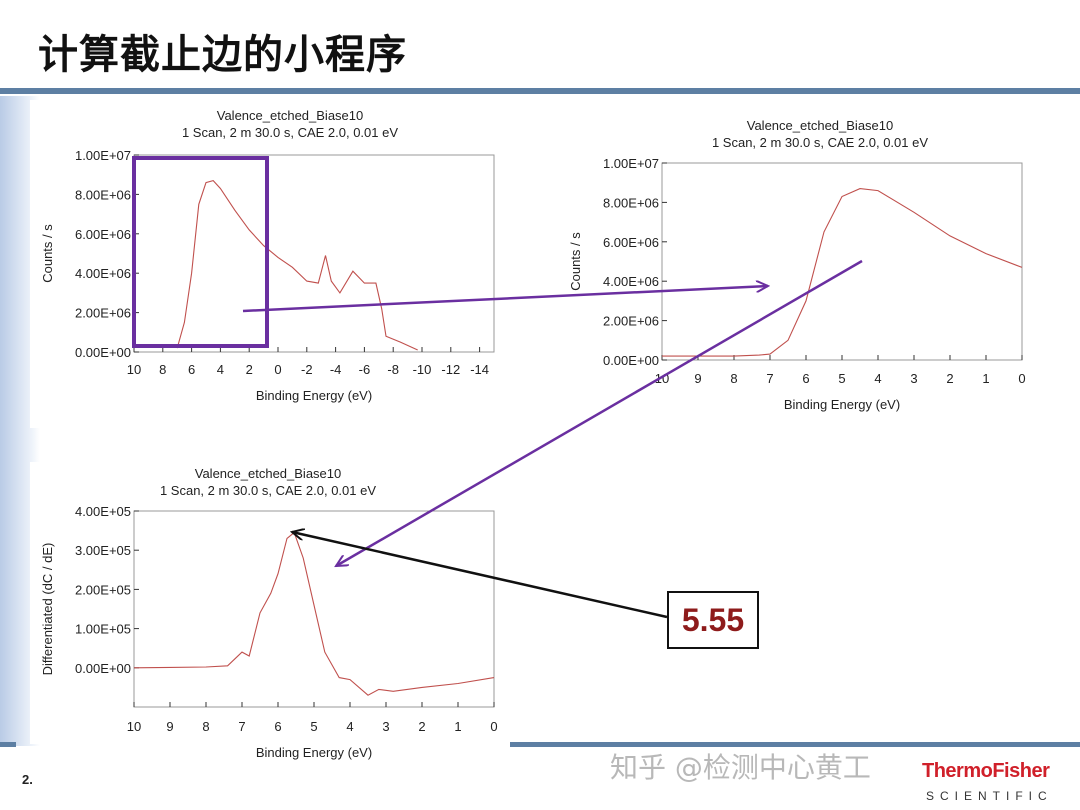  I want to click on x-tick-label: -8, so click(393, 369).